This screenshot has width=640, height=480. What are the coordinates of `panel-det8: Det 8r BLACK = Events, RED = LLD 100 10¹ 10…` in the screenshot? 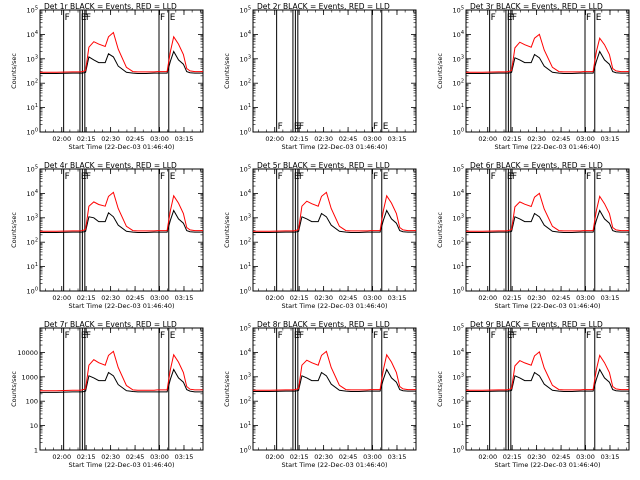 It's located at (320, 394).